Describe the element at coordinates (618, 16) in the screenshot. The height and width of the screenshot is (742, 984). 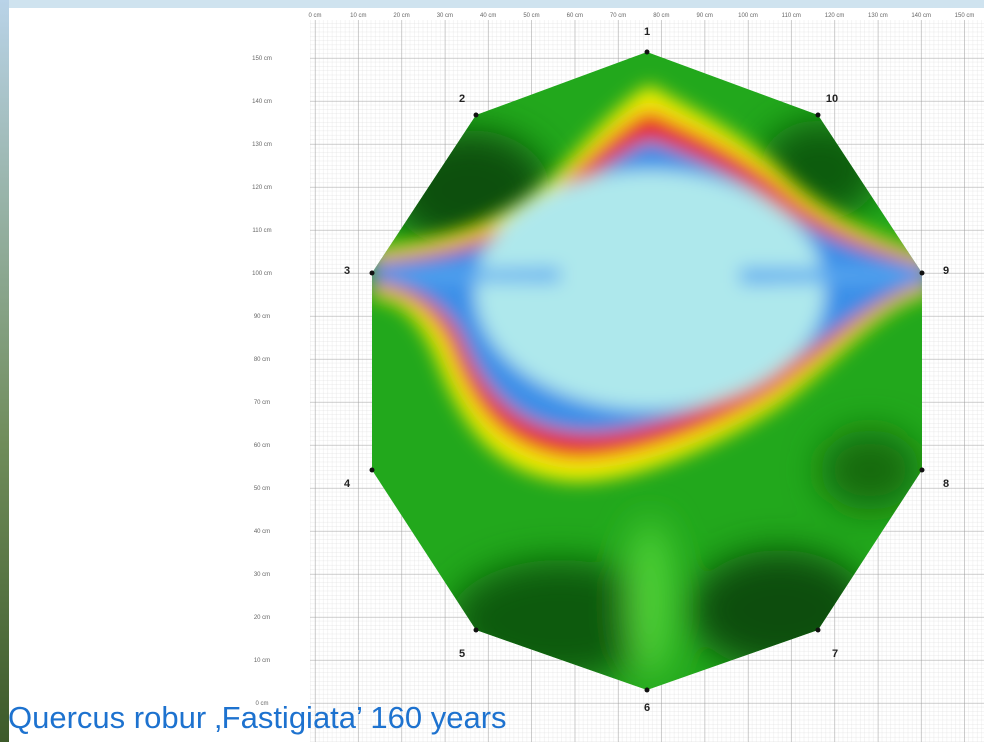
I see `x-axis-label: 70 cm` at that location.